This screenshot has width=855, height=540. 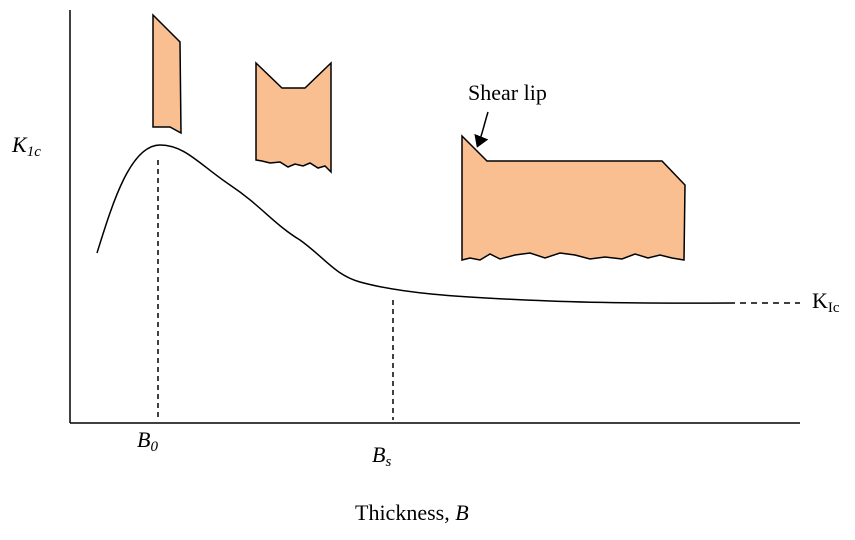 I want to click on subscript: 0, so click(x=154, y=447).